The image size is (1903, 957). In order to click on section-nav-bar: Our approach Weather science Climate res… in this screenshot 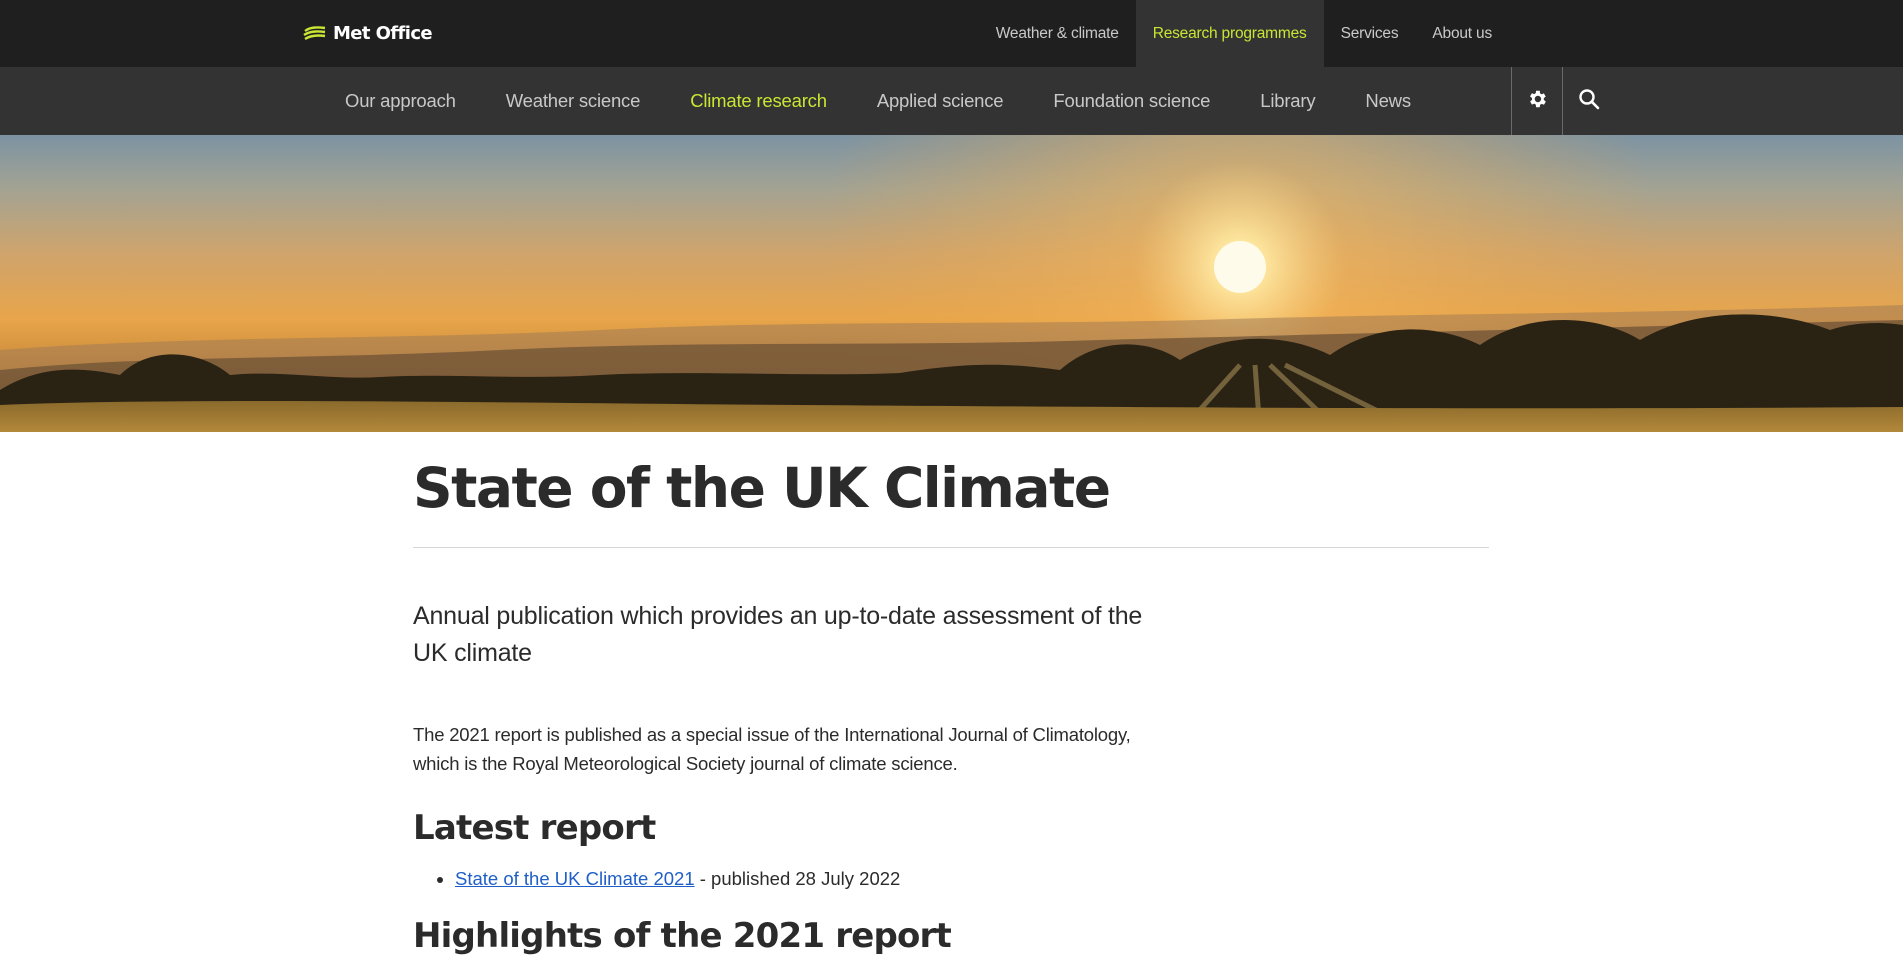, I will do `click(951, 101)`.